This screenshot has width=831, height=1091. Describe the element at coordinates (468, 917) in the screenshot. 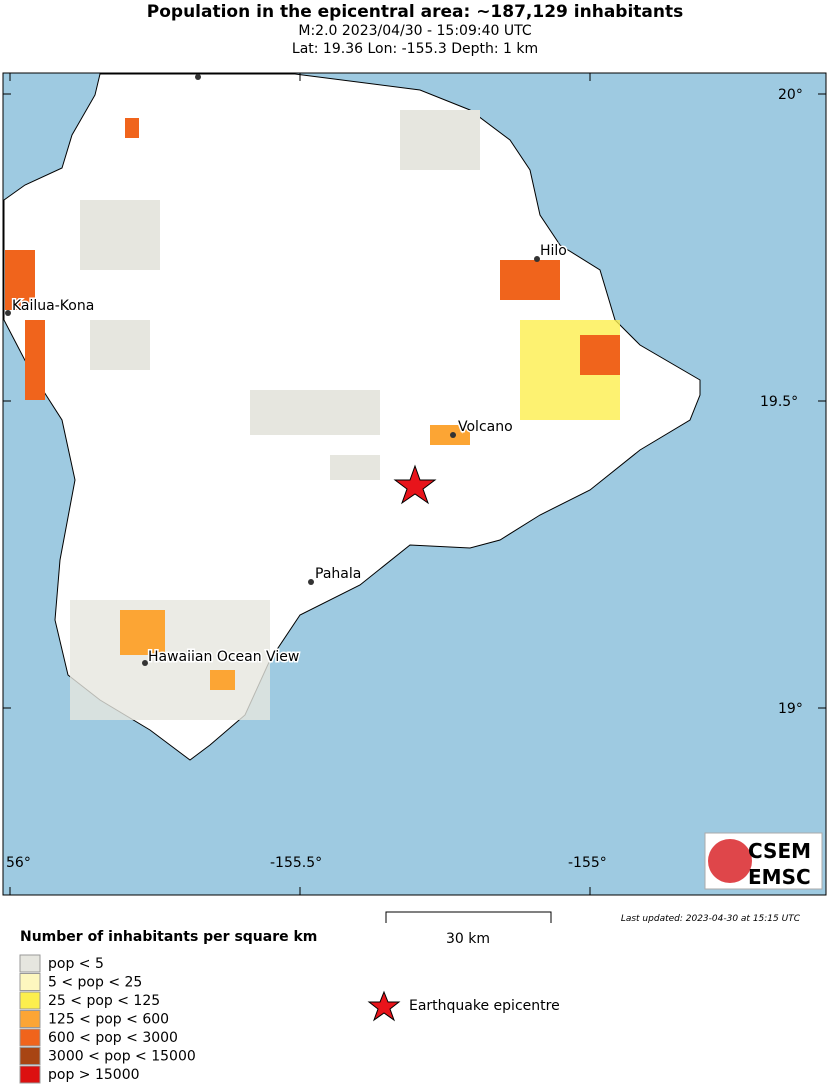

I see `scale-bar` at that location.